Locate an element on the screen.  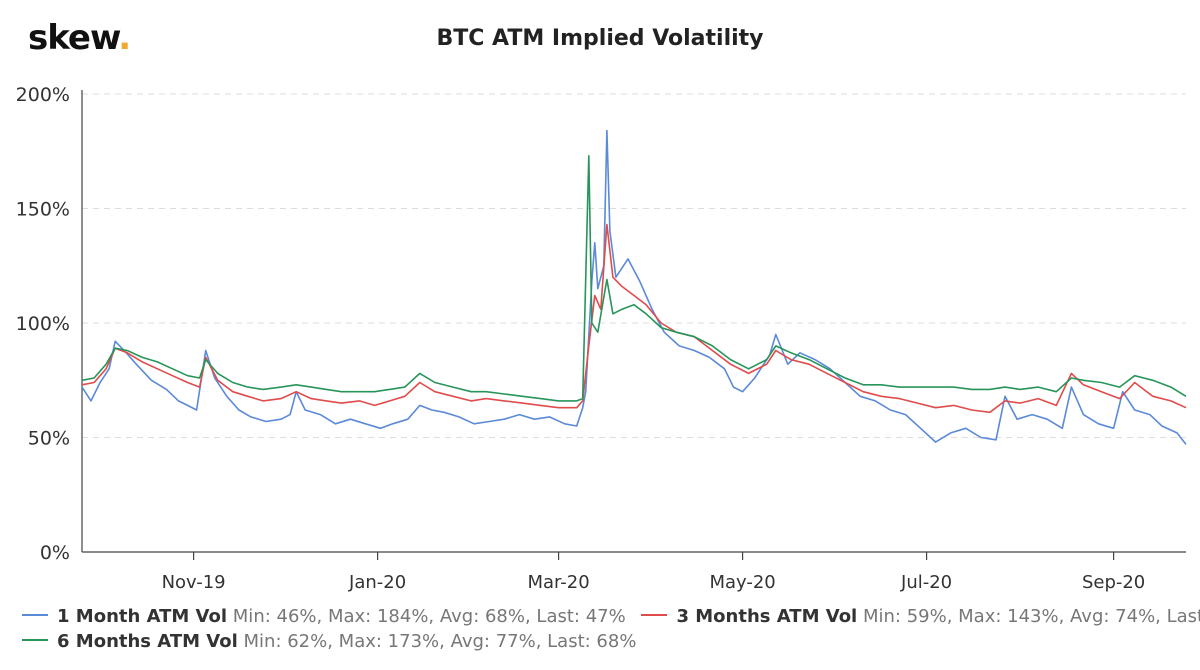
y-tick-label: 0% is located at coordinates (55, 553).